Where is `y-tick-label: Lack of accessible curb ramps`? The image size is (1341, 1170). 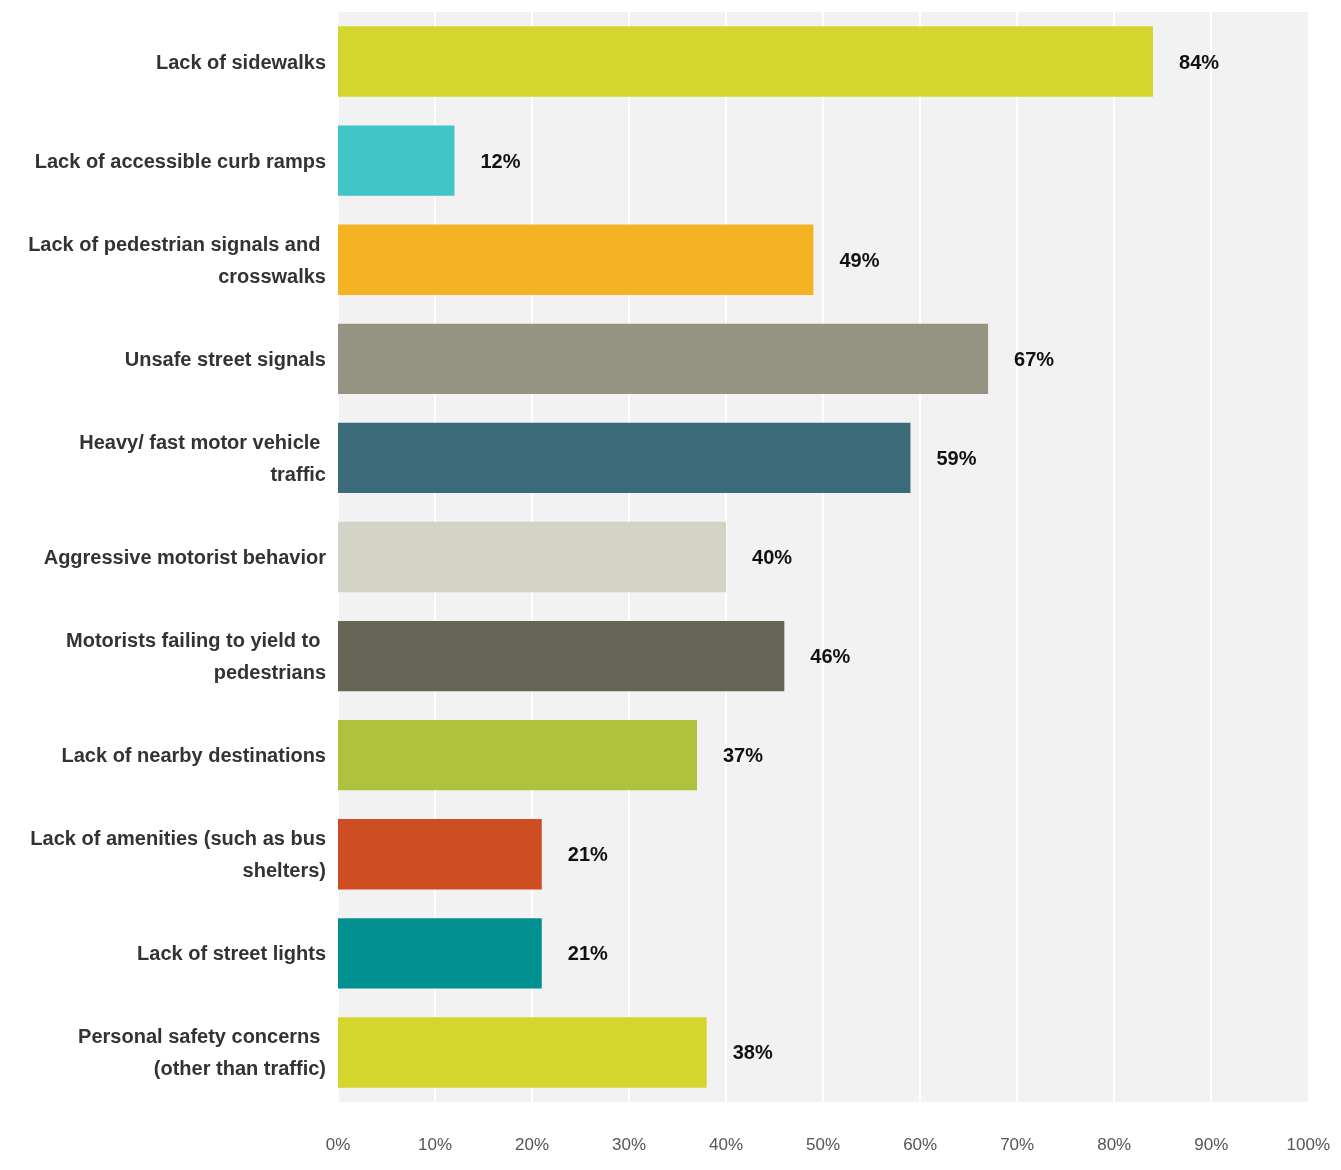
y-tick-label: Lack of accessible curb ramps is located at coordinates (180, 160).